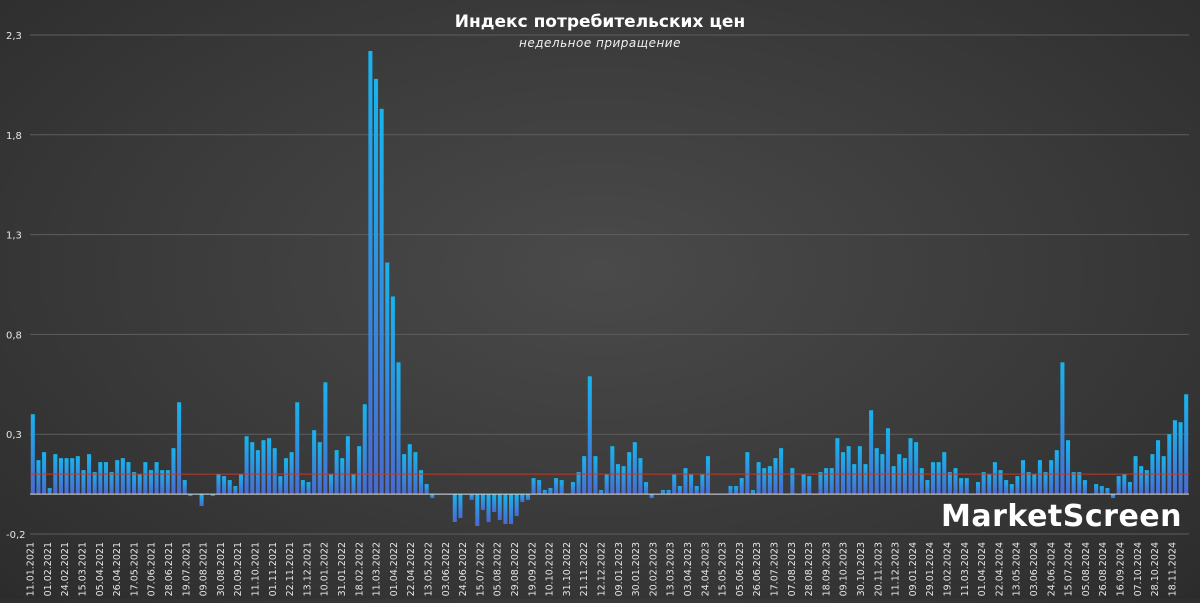  What do you see at coordinates (567, 569) in the screenshot?
I see `x-tick-label: 31.10.2022` at bounding box center [567, 569].